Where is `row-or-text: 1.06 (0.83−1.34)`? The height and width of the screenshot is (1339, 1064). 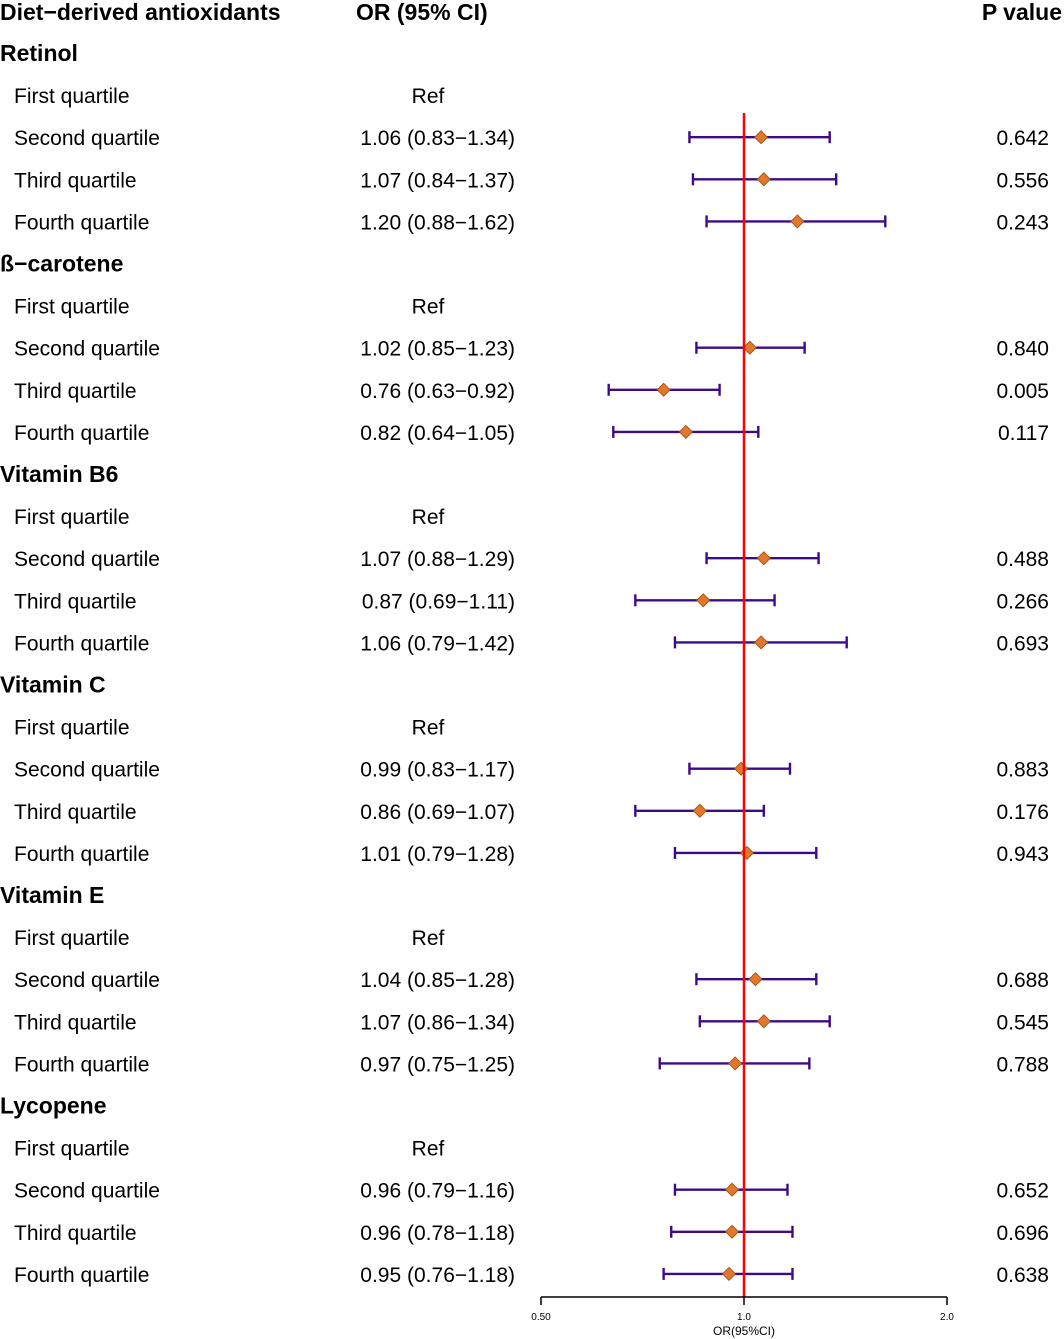 row-or-text: 1.06 (0.83−1.34) is located at coordinates (437, 138).